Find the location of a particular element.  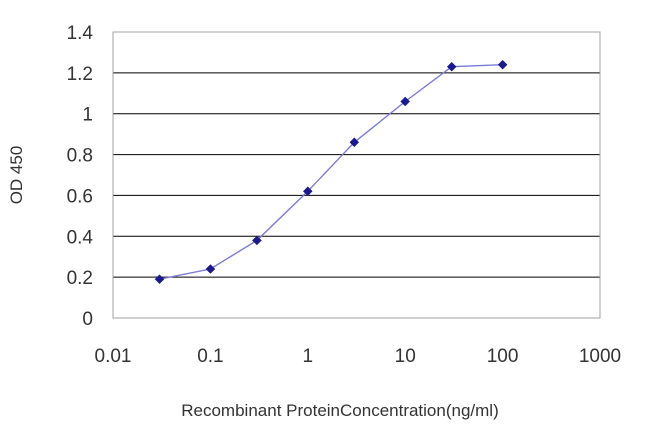

y-tick-label-6: 1.2 is located at coordinates (80, 74).